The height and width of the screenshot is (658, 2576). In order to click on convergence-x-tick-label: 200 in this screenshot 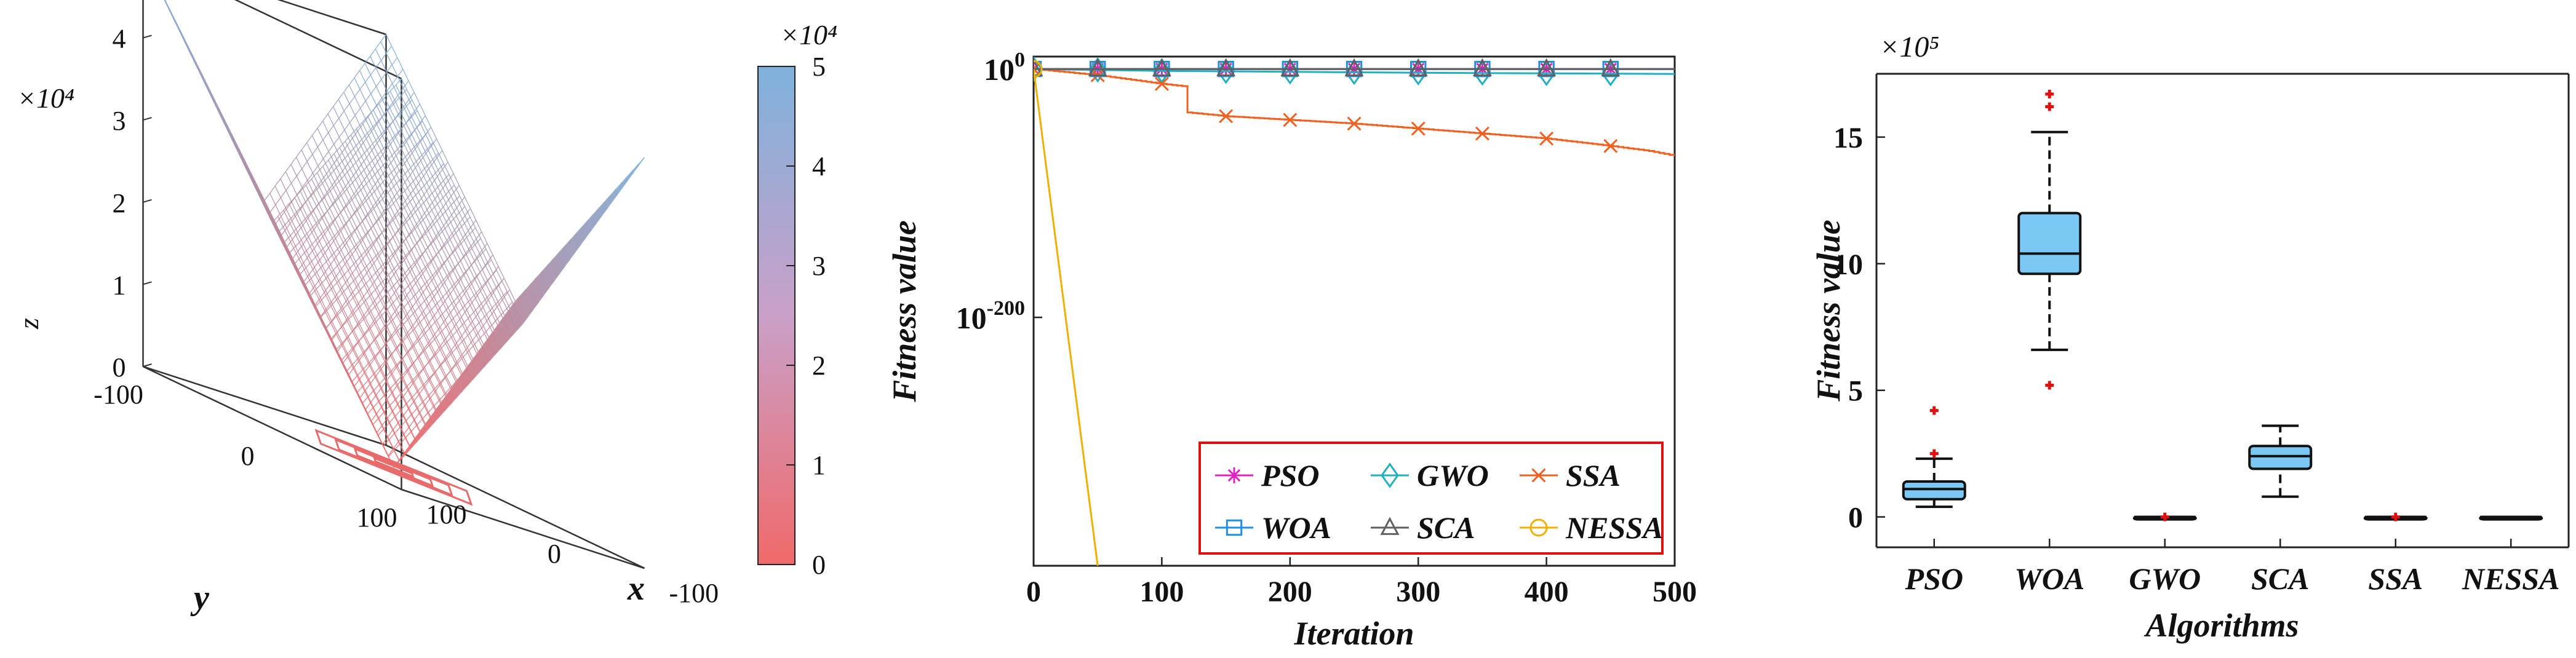, I will do `click(1290, 592)`.